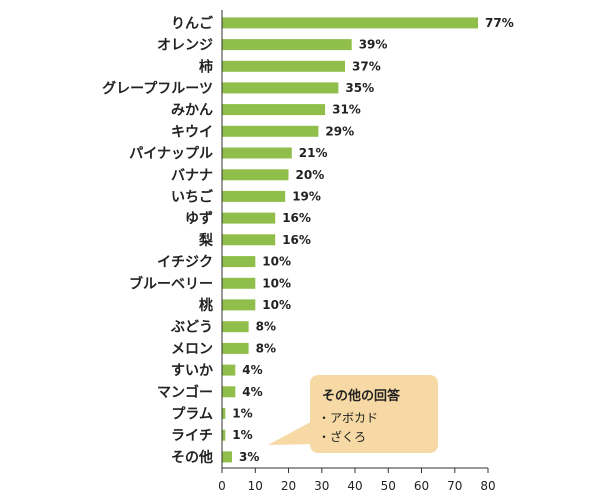 The height and width of the screenshot is (500, 600). I want to click on value-label: 3%, so click(249, 457).